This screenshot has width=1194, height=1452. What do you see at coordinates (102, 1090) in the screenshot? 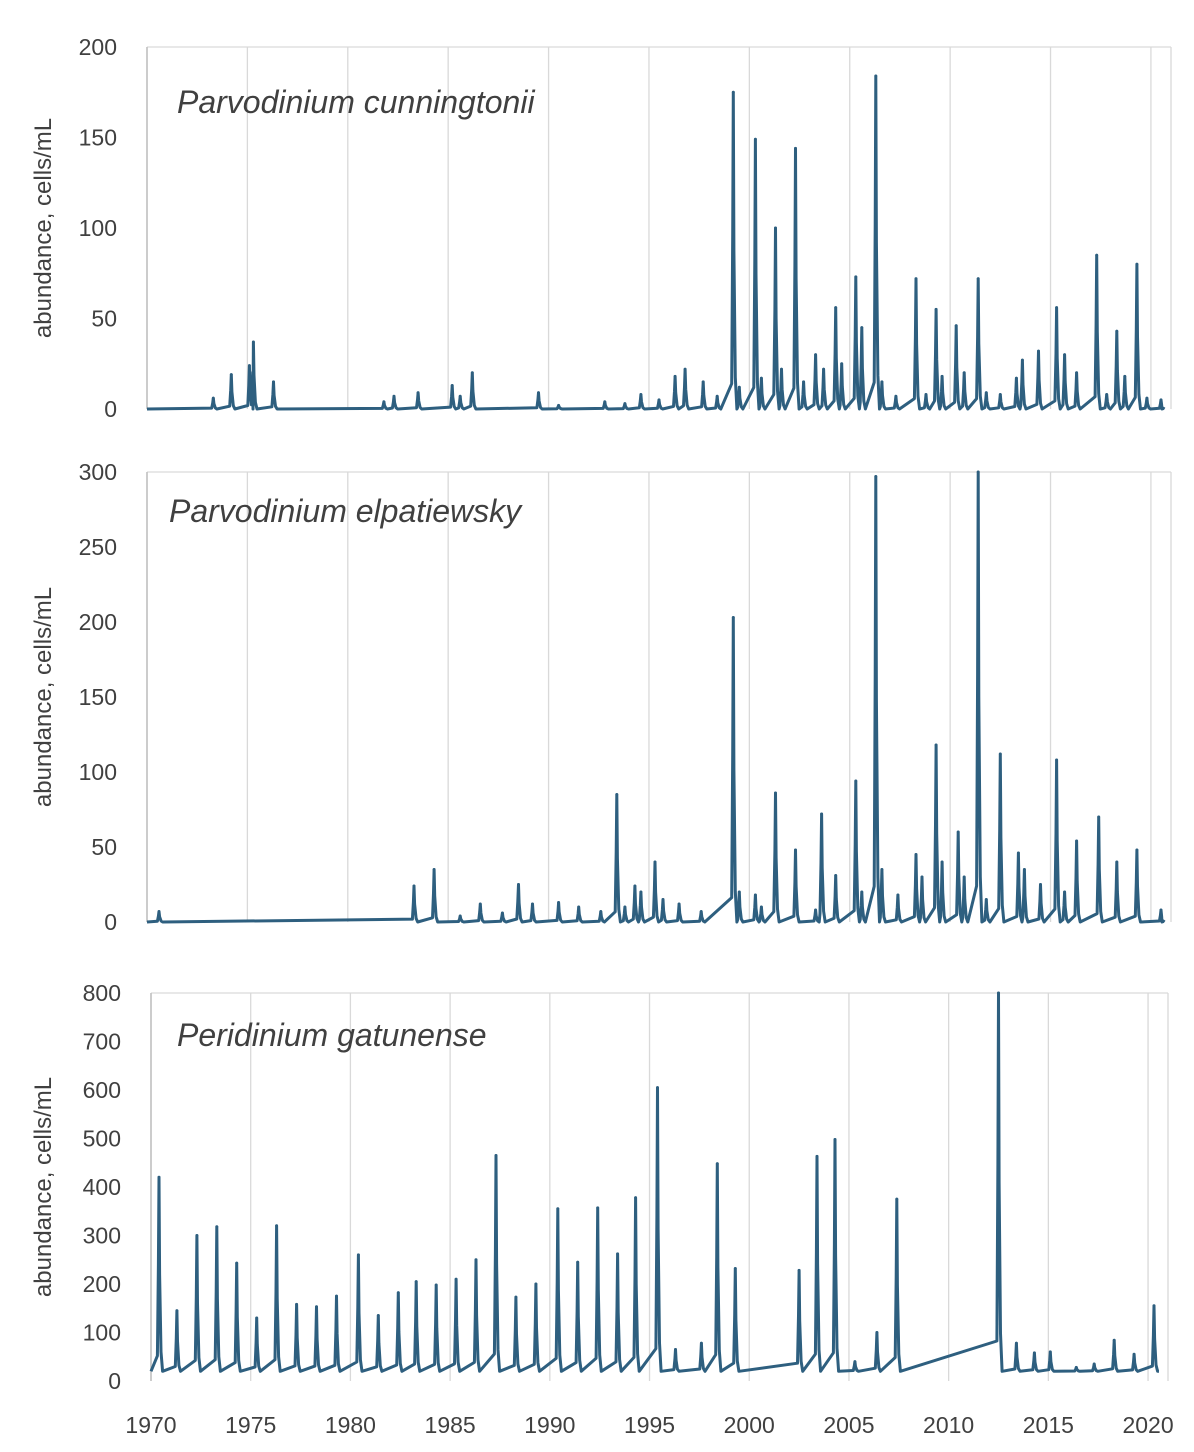
I see `y-tick-label: 600` at bounding box center [102, 1090].